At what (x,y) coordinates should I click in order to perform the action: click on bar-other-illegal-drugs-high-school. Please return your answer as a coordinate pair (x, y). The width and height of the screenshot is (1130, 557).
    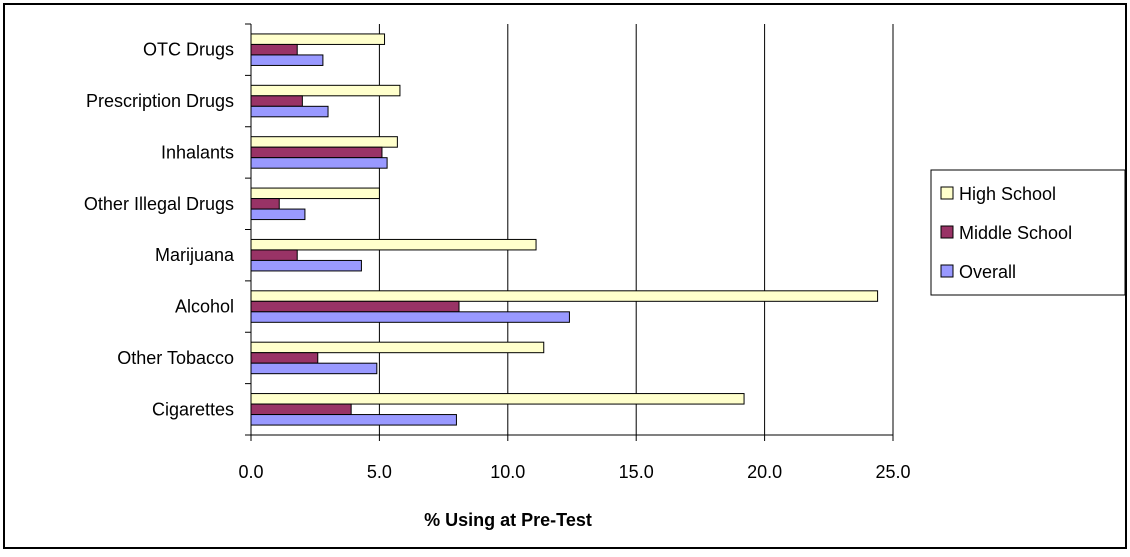
    Looking at the image, I should click on (315, 193).